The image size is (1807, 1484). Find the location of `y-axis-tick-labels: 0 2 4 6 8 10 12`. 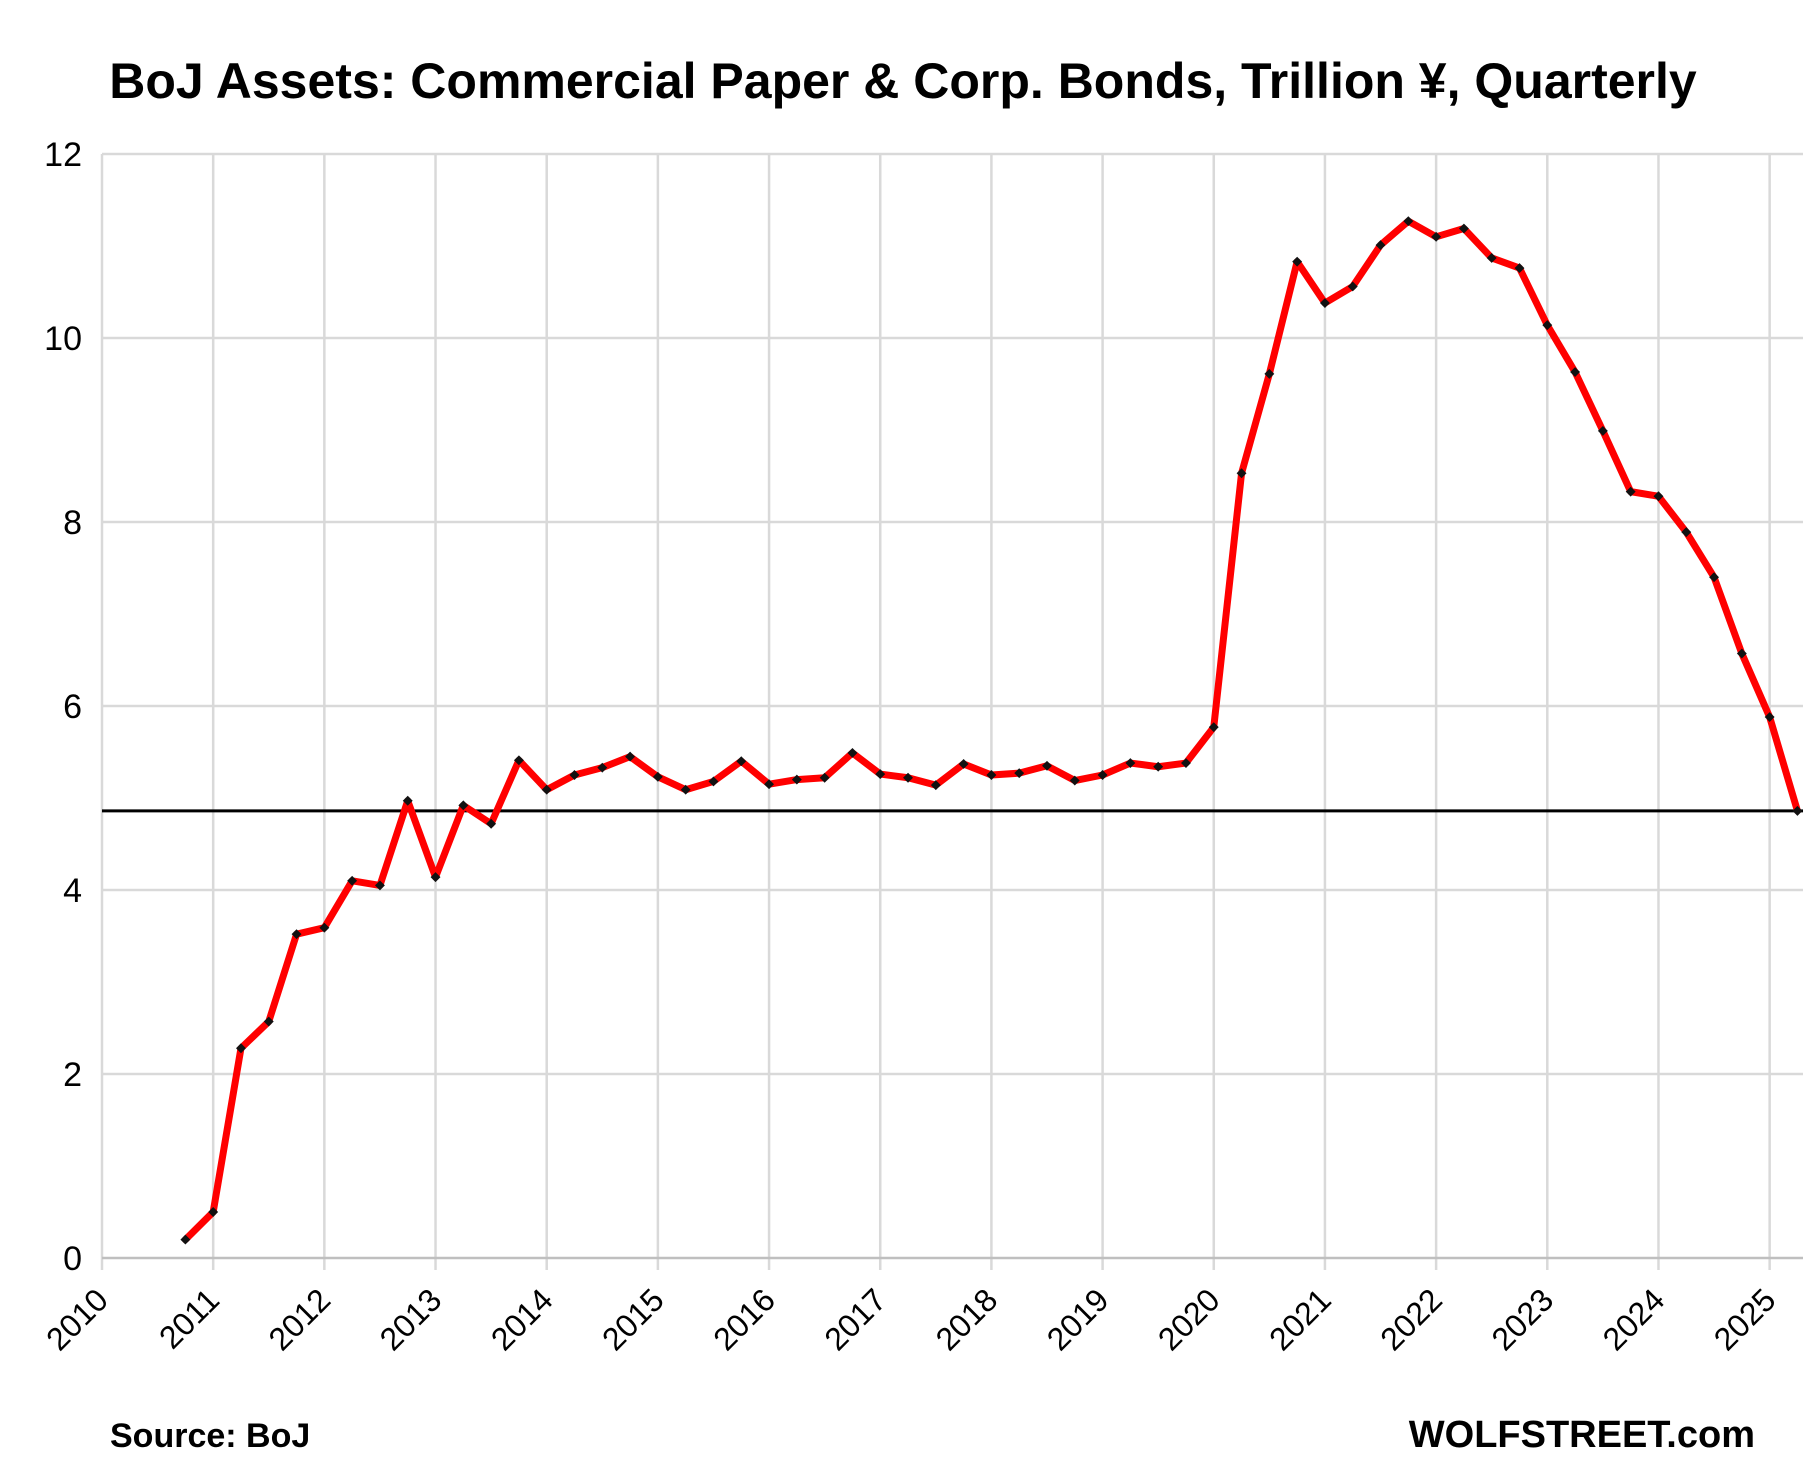

y-axis-tick-labels: 0 2 4 6 8 10 12 is located at coordinates (63, 707).